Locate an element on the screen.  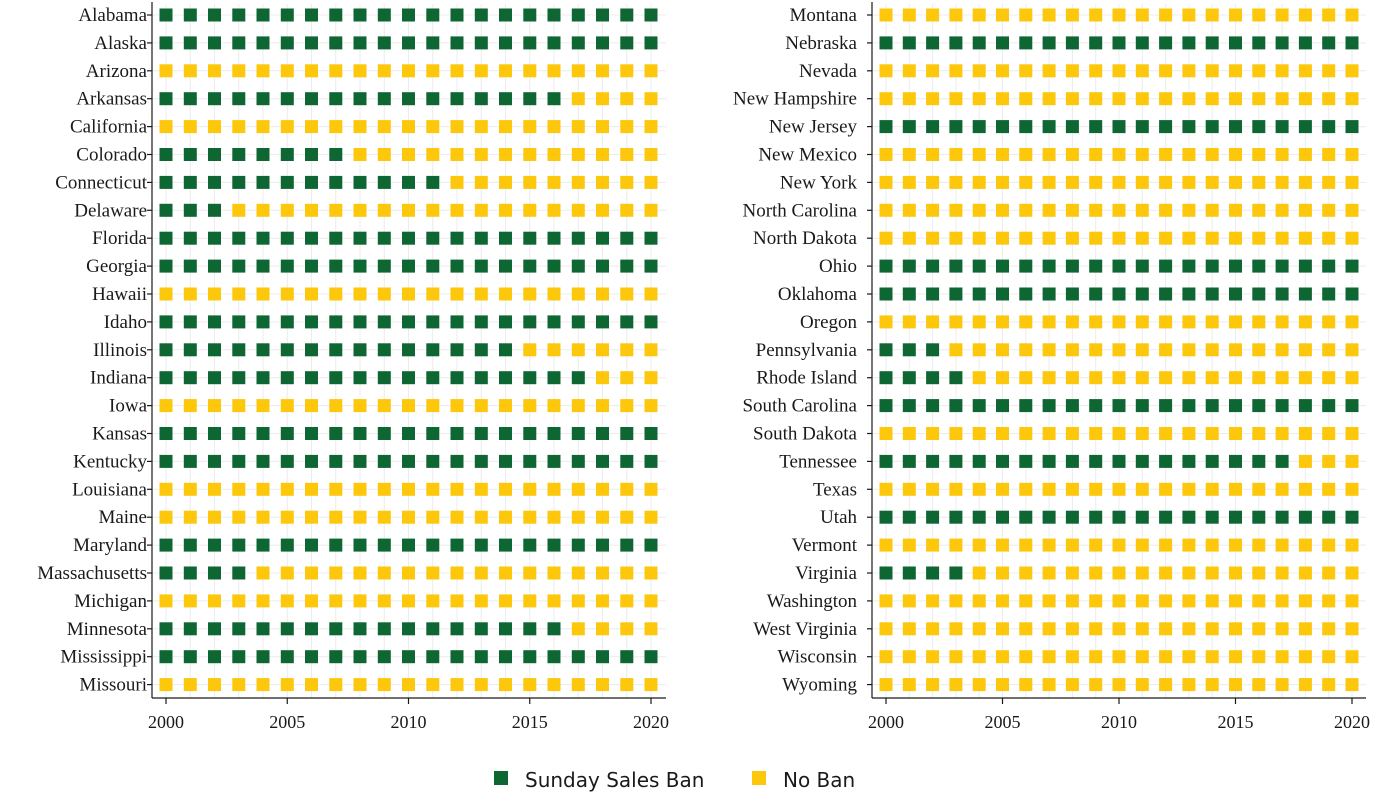
cell-michigan-2016 is located at coordinates (554, 601).